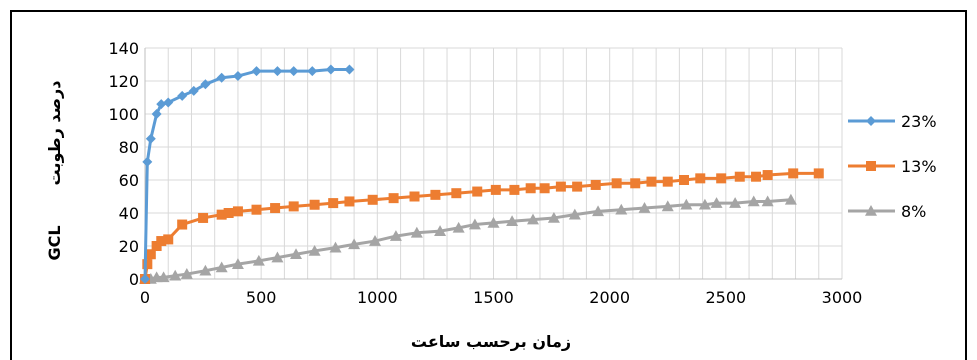 This screenshot has width=977, height=360. Describe the element at coordinates (145, 297) in the screenshot. I see `x-tick-label: 0` at that location.